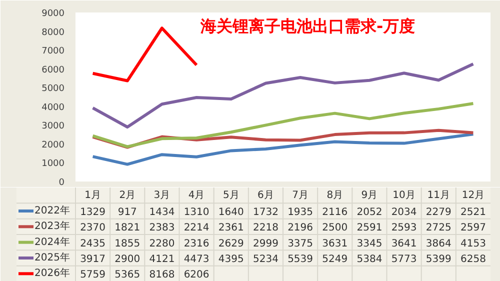  I want to click on data-label: 4395, so click(231, 259).